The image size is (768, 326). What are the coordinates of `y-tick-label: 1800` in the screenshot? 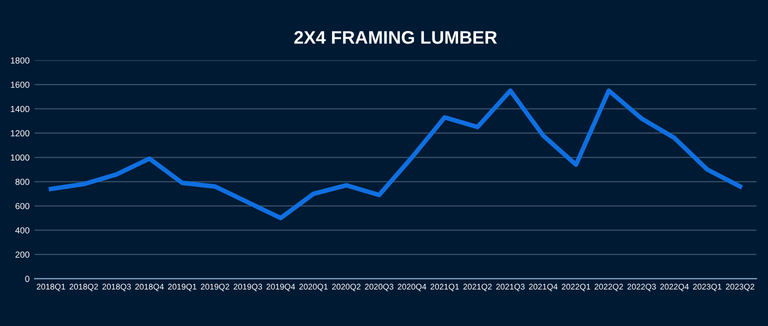 It's located at (20, 60).